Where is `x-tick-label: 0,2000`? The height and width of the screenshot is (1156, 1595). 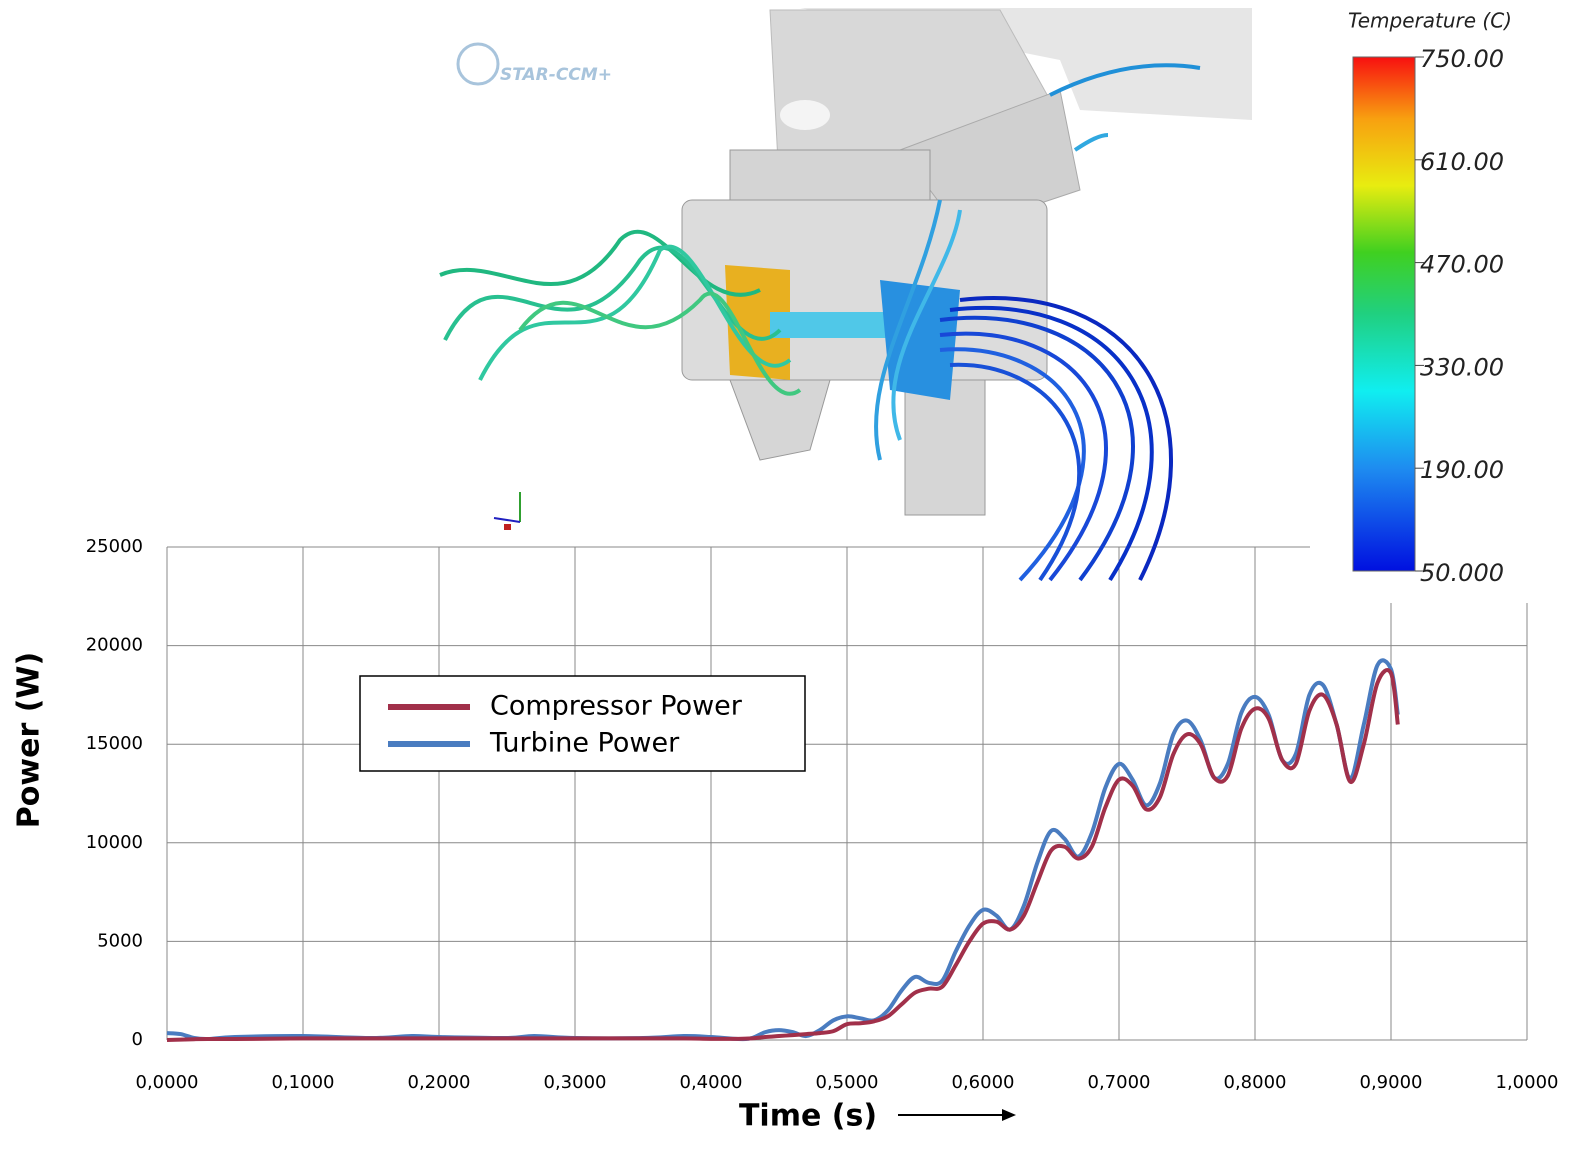 x-tick-label: 0,2000 is located at coordinates (439, 1082).